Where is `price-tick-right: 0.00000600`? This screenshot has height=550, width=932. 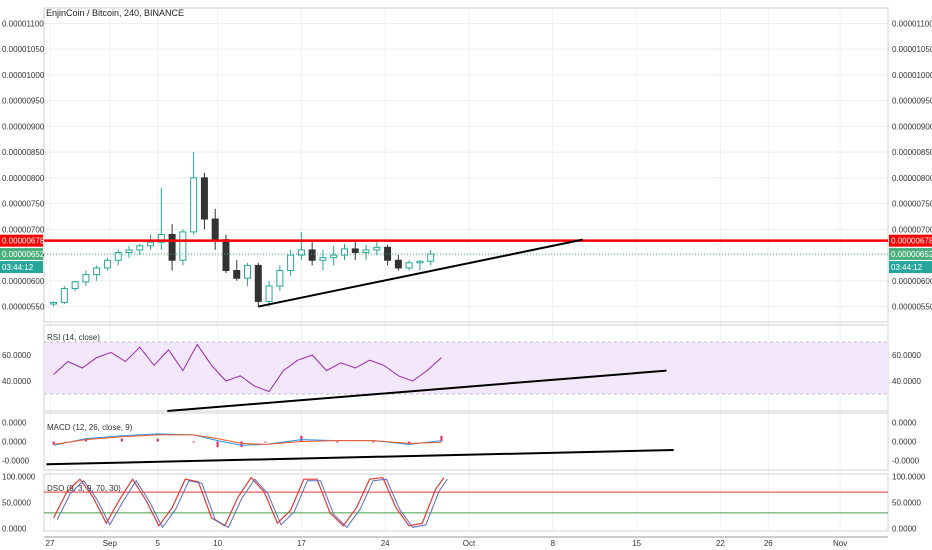
price-tick-right: 0.00000600 is located at coordinates (912, 281).